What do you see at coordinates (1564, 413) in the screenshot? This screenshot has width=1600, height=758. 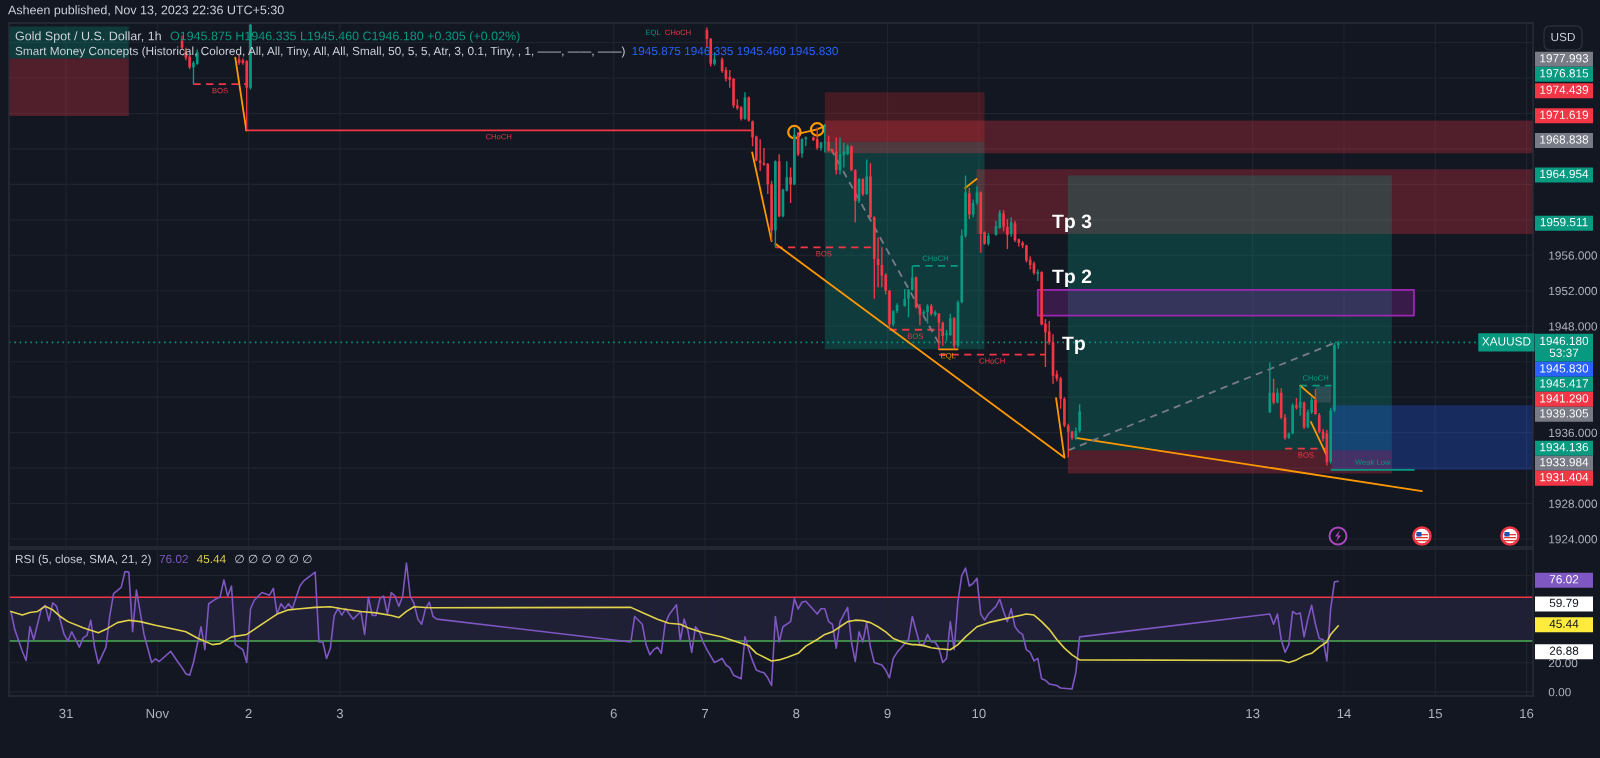 I see `text: 1939.305` at bounding box center [1564, 413].